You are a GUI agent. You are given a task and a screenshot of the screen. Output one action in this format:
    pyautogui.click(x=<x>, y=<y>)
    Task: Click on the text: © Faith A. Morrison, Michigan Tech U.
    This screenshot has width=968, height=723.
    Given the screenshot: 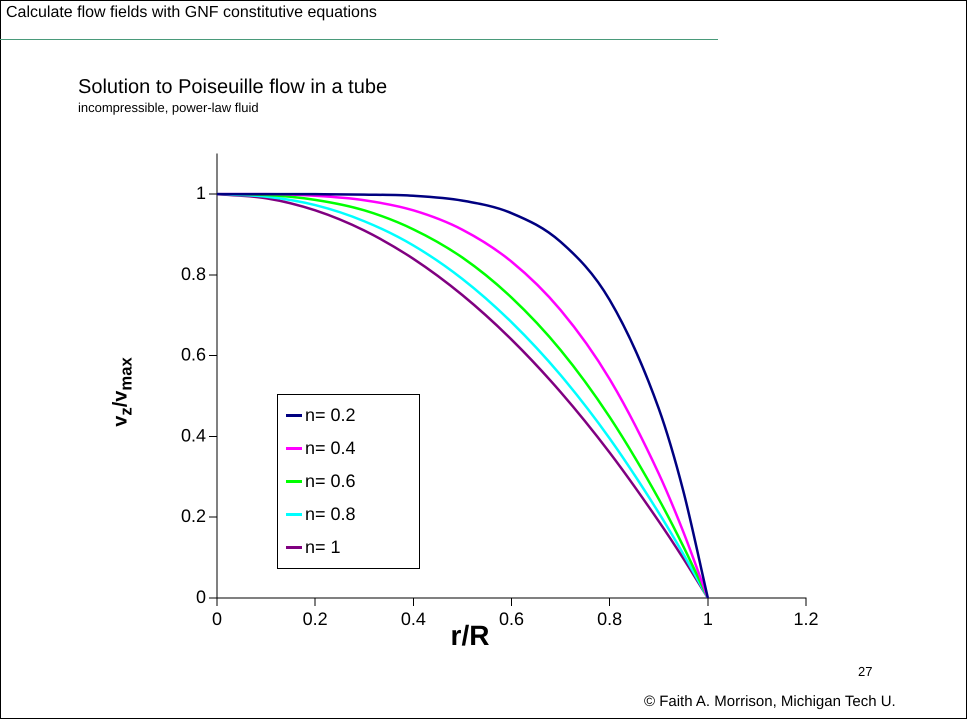 What is the action you would take?
    pyautogui.click(x=770, y=701)
    